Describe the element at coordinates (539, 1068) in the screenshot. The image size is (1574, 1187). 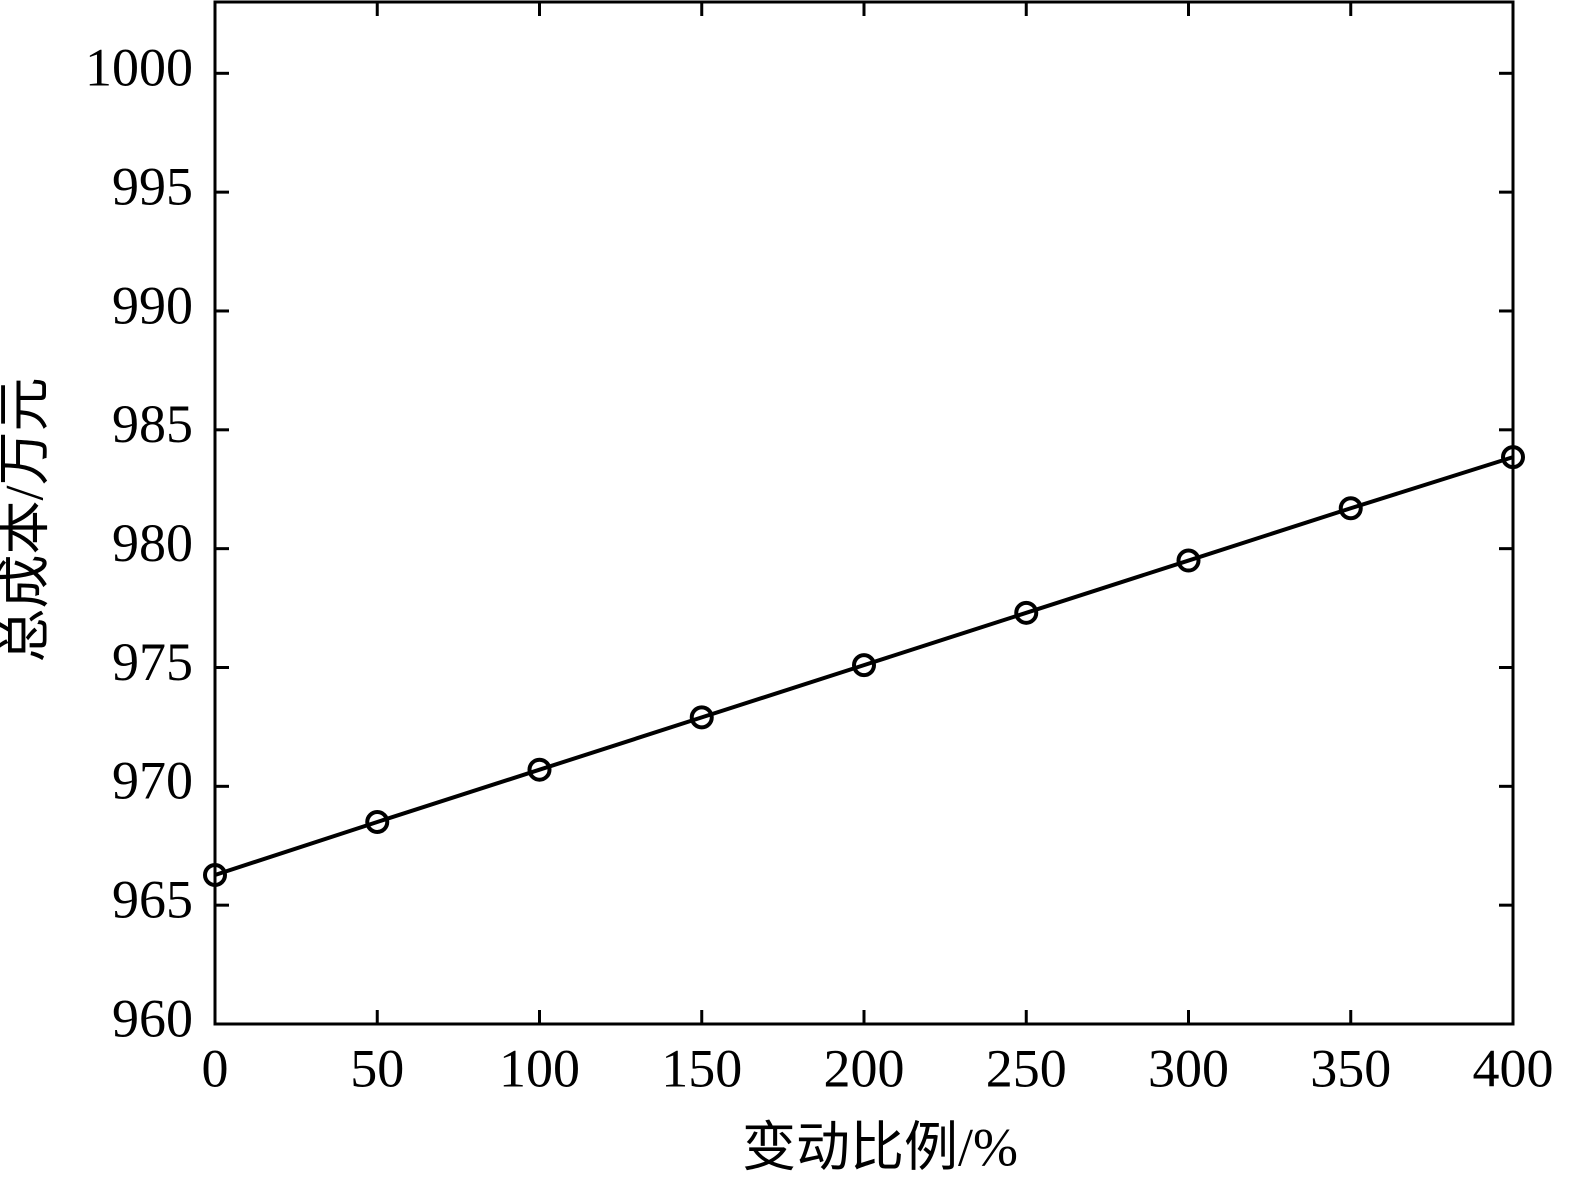
I see `x-tick-label: 100` at that location.